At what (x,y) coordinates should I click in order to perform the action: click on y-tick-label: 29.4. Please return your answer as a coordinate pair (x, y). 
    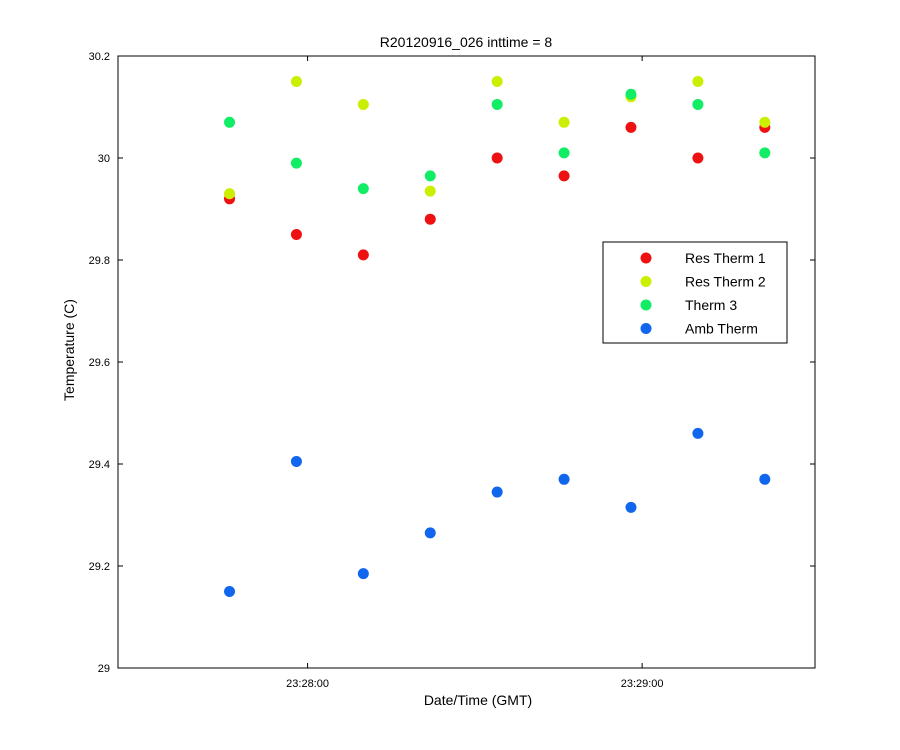
    Looking at the image, I should click on (99, 465).